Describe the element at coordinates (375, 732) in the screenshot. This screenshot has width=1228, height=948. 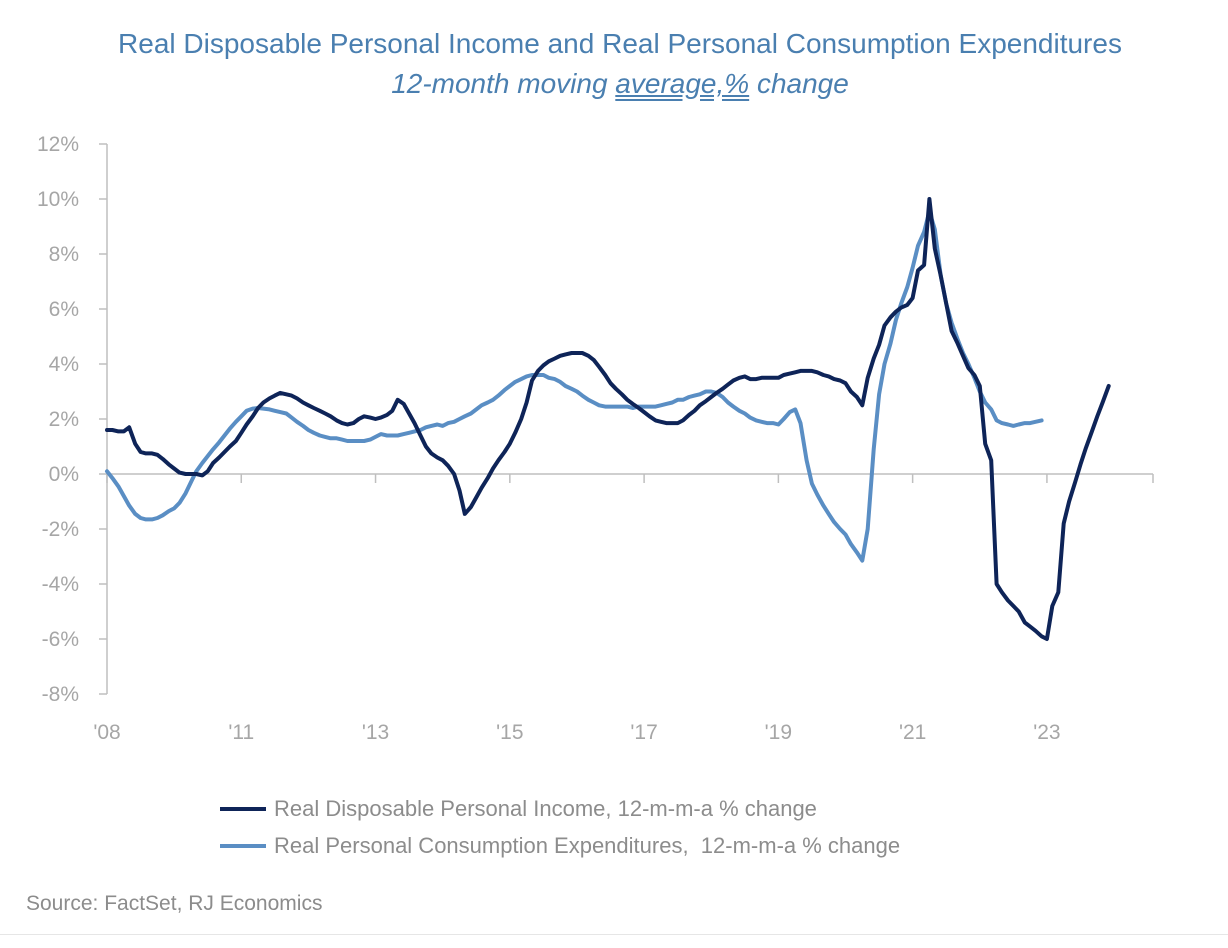
I see `x-tick-label: '13` at that location.